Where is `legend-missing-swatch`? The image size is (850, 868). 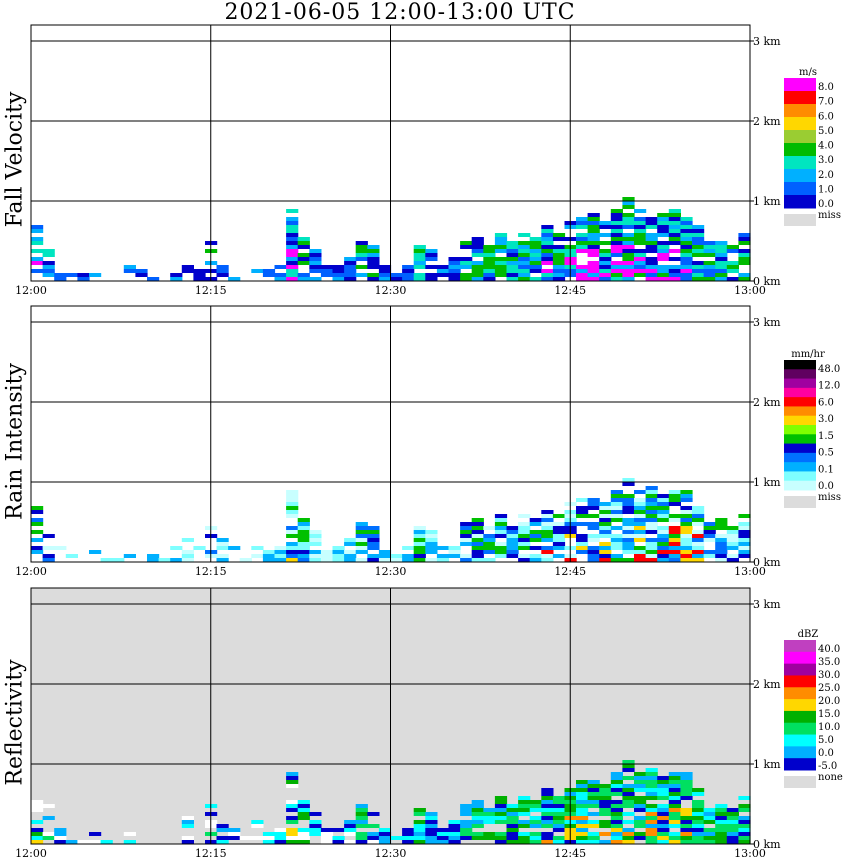
legend-missing-swatch is located at coordinates (800, 502).